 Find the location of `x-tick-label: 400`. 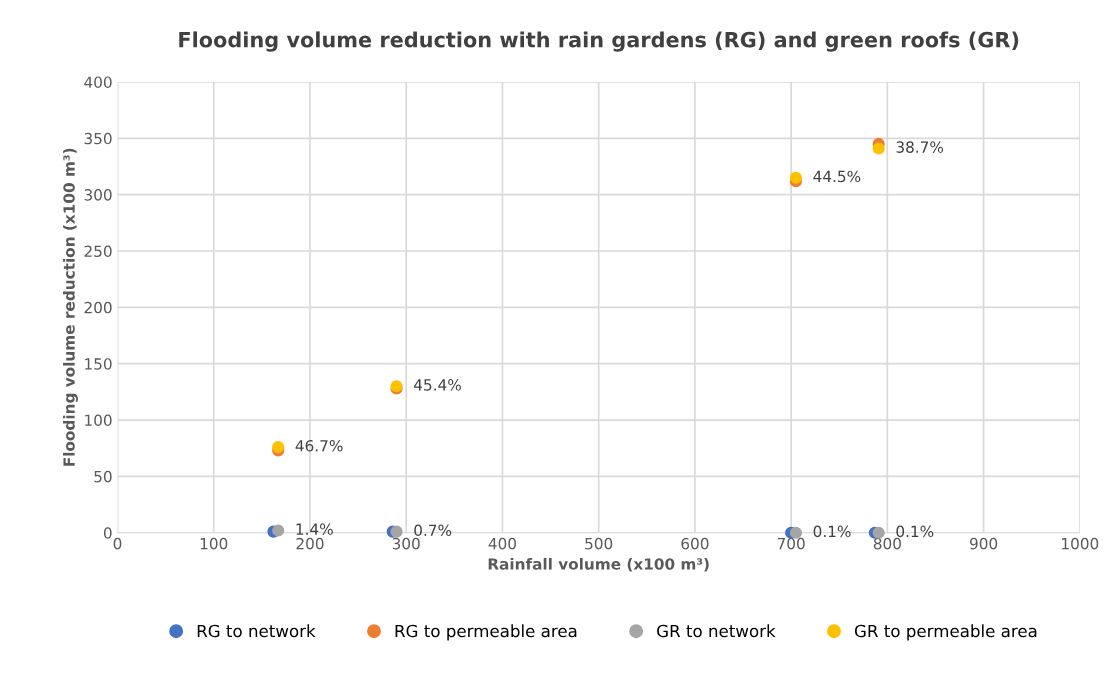

x-tick-label: 400 is located at coordinates (502, 543).